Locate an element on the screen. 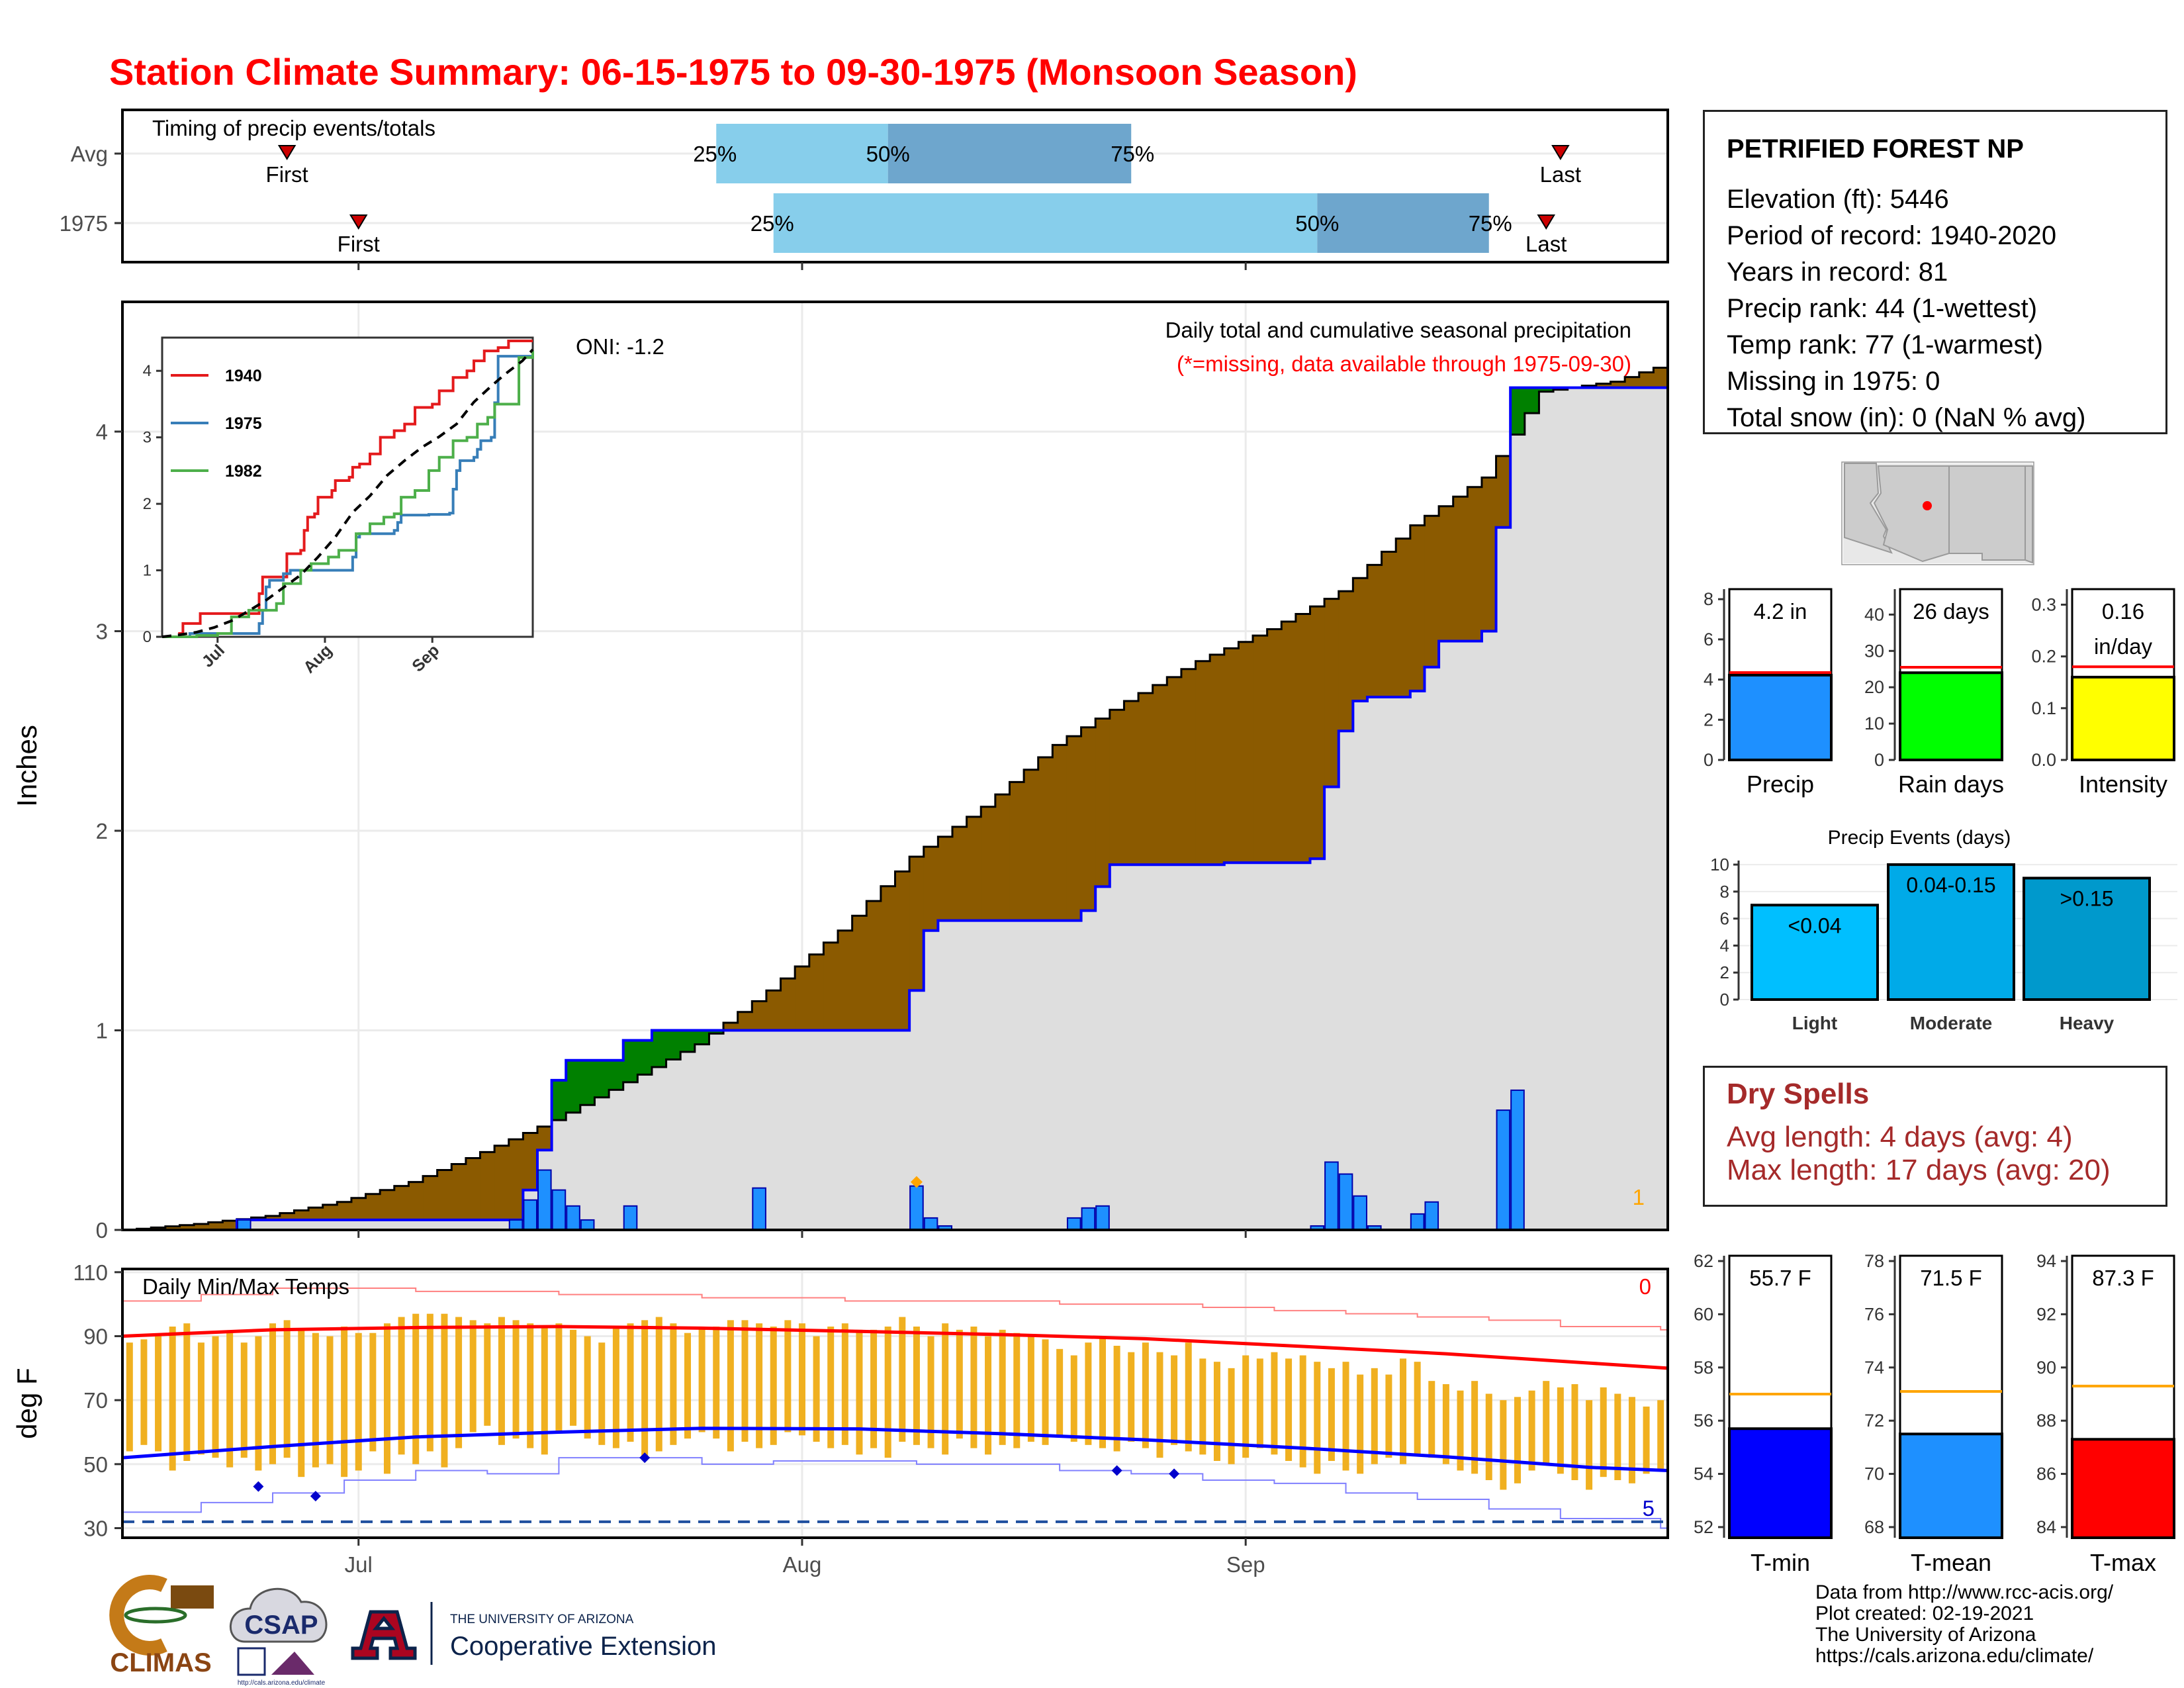  hot-count-label: 0 is located at coordinates (1645, 1286).